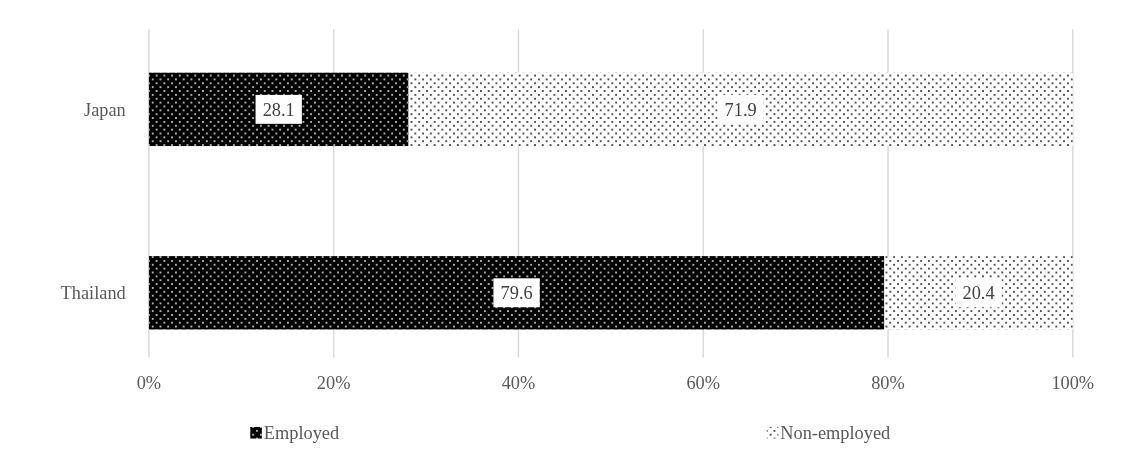 This screenshot has height=462, width=1129. Describe the element at coordinates (301, 433) in the screenshot. I see `legend-label: Employed` at that location.